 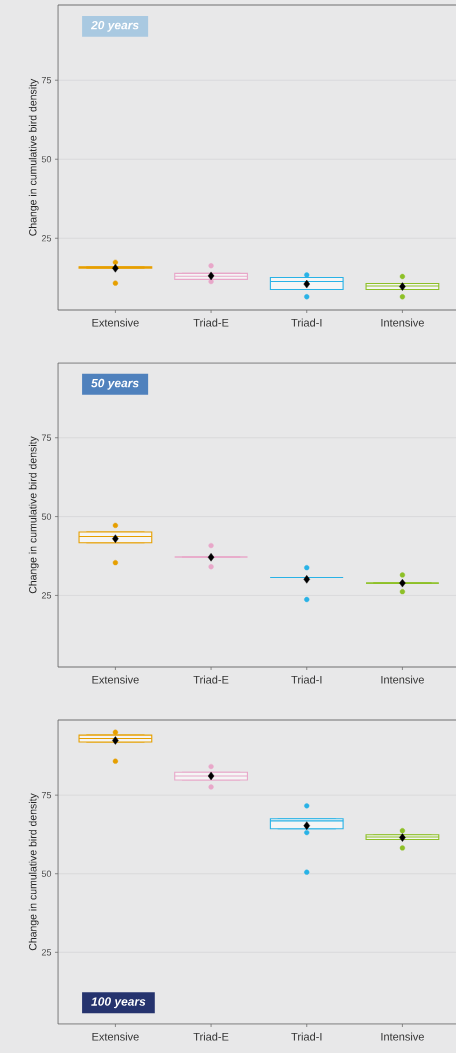 What do you see at coordinates (114, 384) in the screenshot?
I see `annotation: 50 years` at bounding box center [114, 384].